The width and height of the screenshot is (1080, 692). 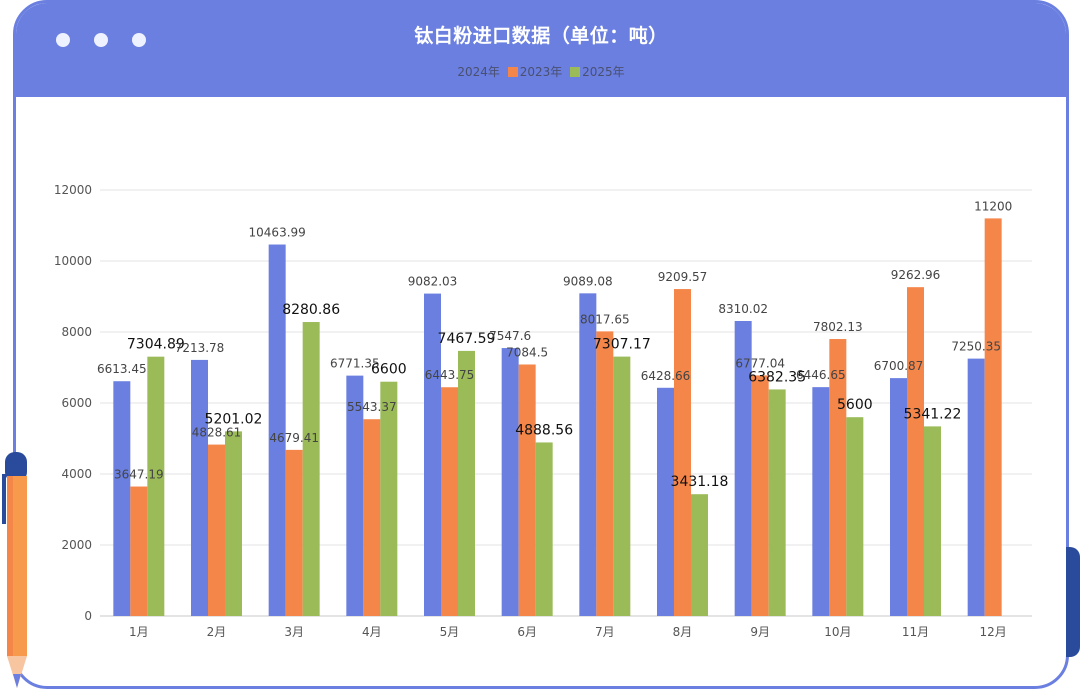 I want to click on side-tab-decoration, so click(x=1073, y=602).